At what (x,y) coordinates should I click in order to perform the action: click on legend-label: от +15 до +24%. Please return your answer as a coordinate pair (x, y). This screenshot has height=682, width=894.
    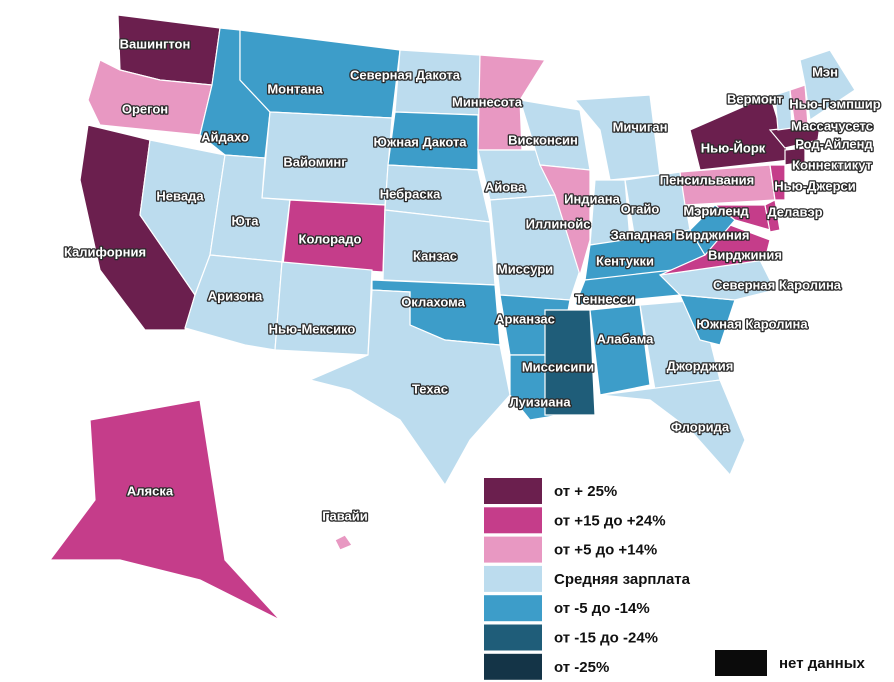
    Looking at the image, I should click on (610, 520).